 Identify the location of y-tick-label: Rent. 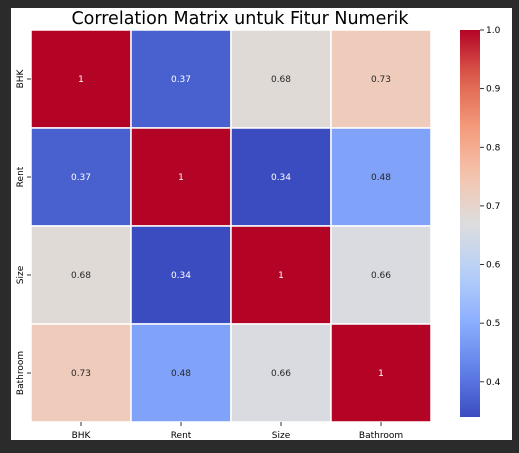
(21, 176).